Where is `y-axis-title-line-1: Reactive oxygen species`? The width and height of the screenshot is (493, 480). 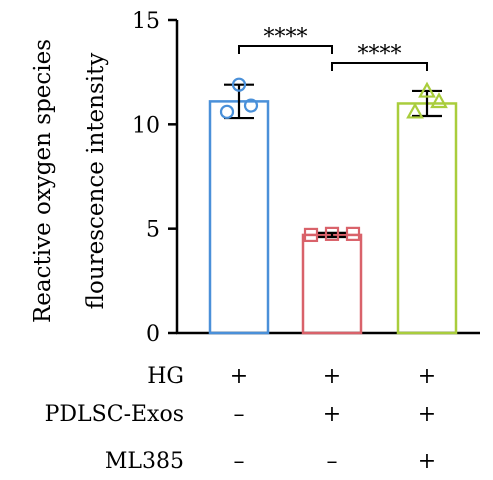
y-axis-title-line-1: Reactive oxygen species is located at coordinates (43, 181).